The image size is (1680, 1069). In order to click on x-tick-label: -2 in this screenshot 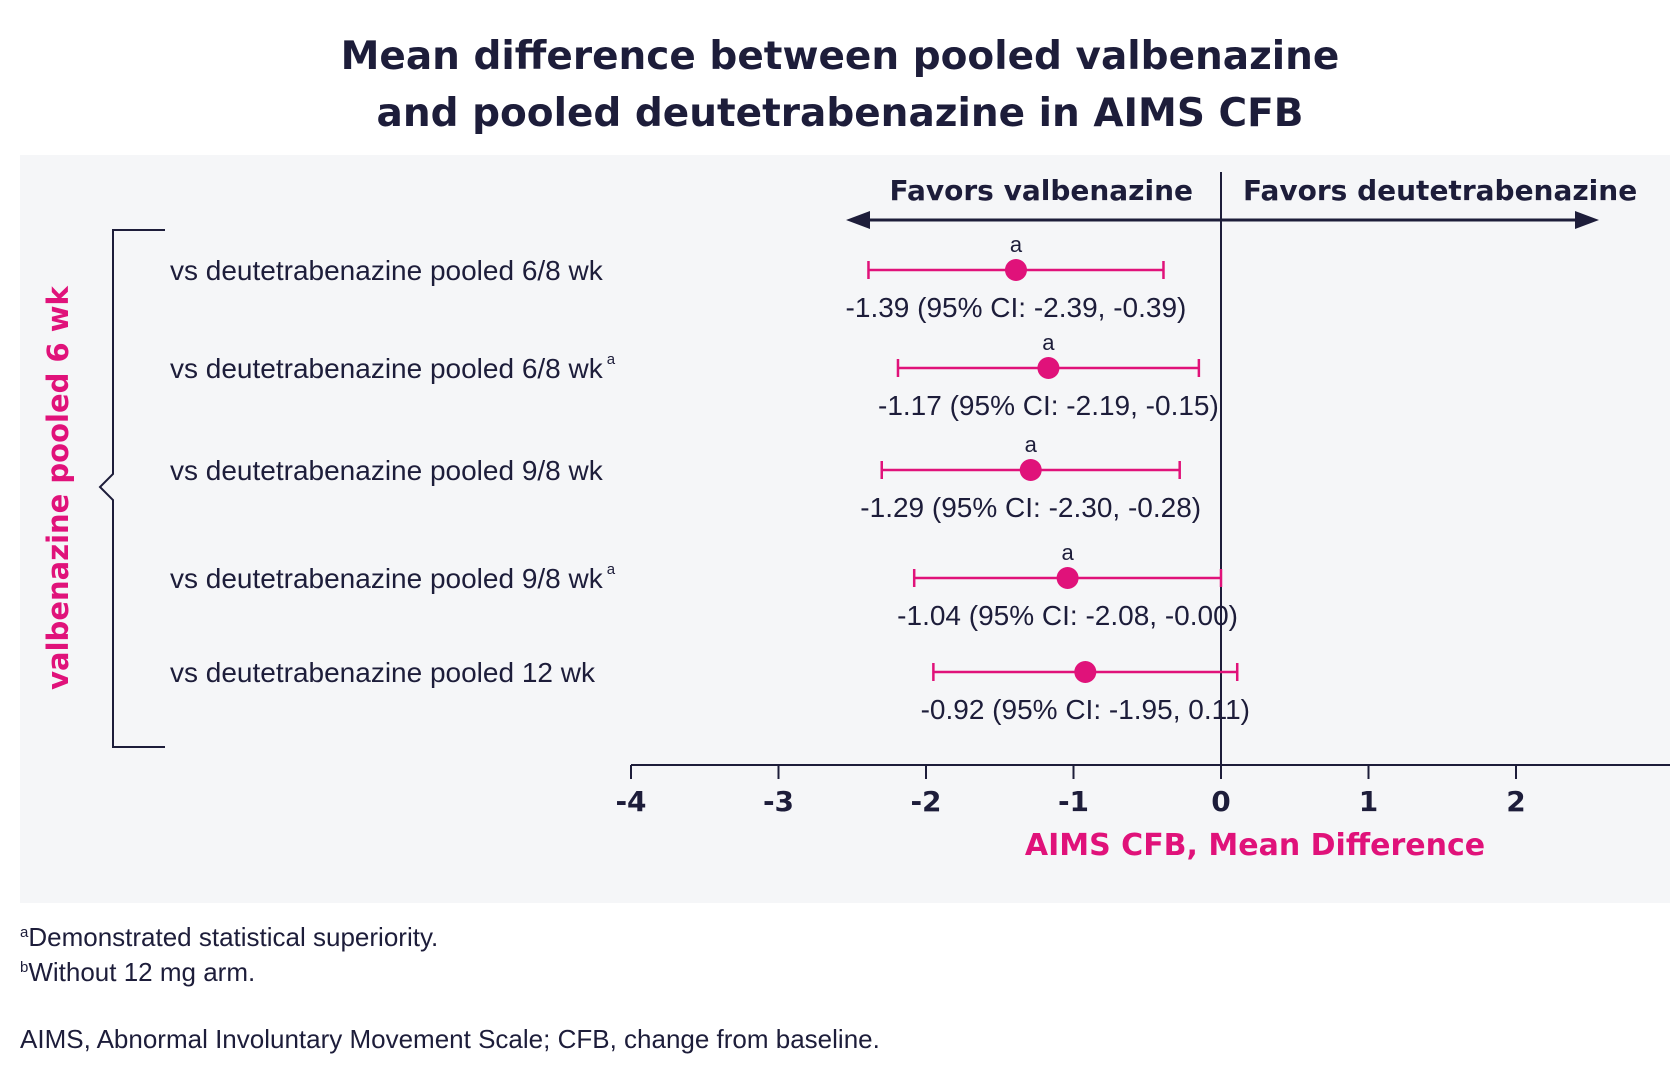, I will do `click(925, 801)`.